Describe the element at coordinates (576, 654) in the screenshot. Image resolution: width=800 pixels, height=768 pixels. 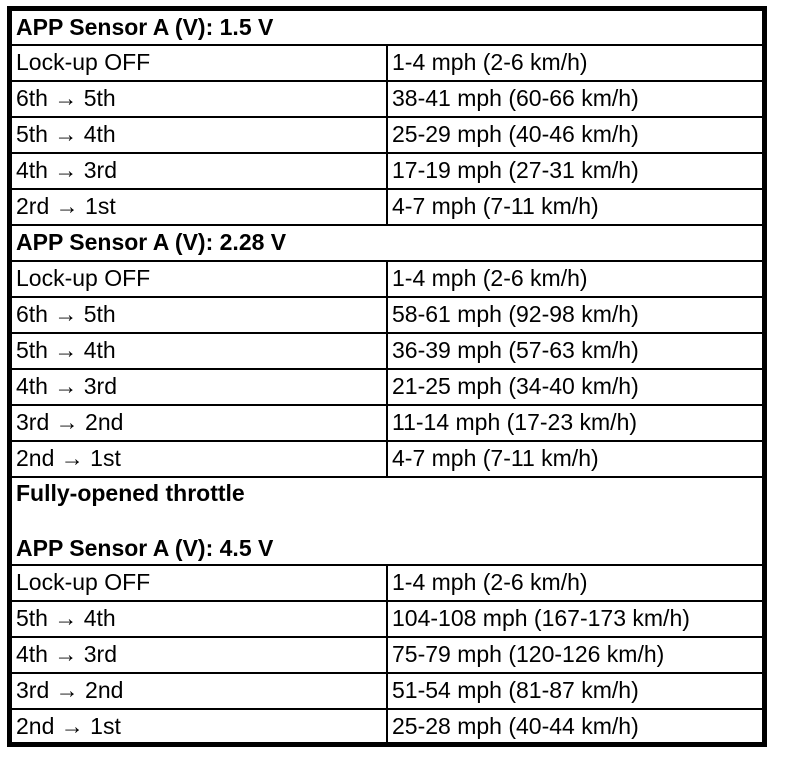
I see `speed-cell: 75-79 mph (120-126 km/h)` at that location.